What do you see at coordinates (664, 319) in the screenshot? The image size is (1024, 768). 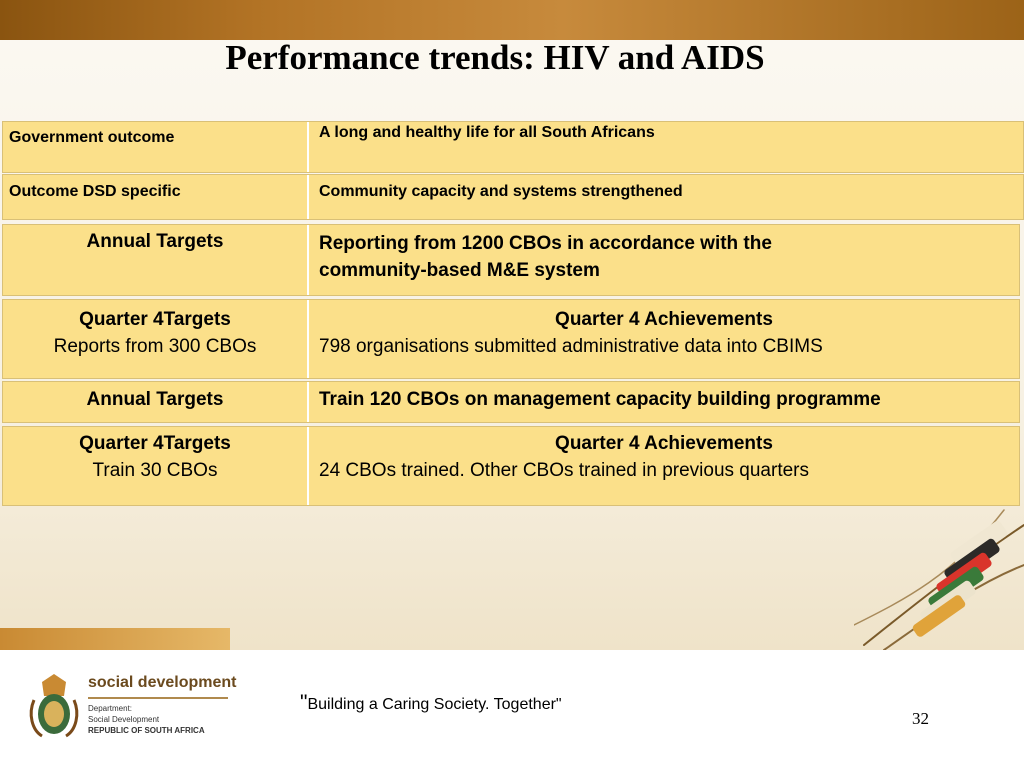 I see `q4-achievements-label-1: Quarter 4 Achievements` at bounding box center [664, 319].